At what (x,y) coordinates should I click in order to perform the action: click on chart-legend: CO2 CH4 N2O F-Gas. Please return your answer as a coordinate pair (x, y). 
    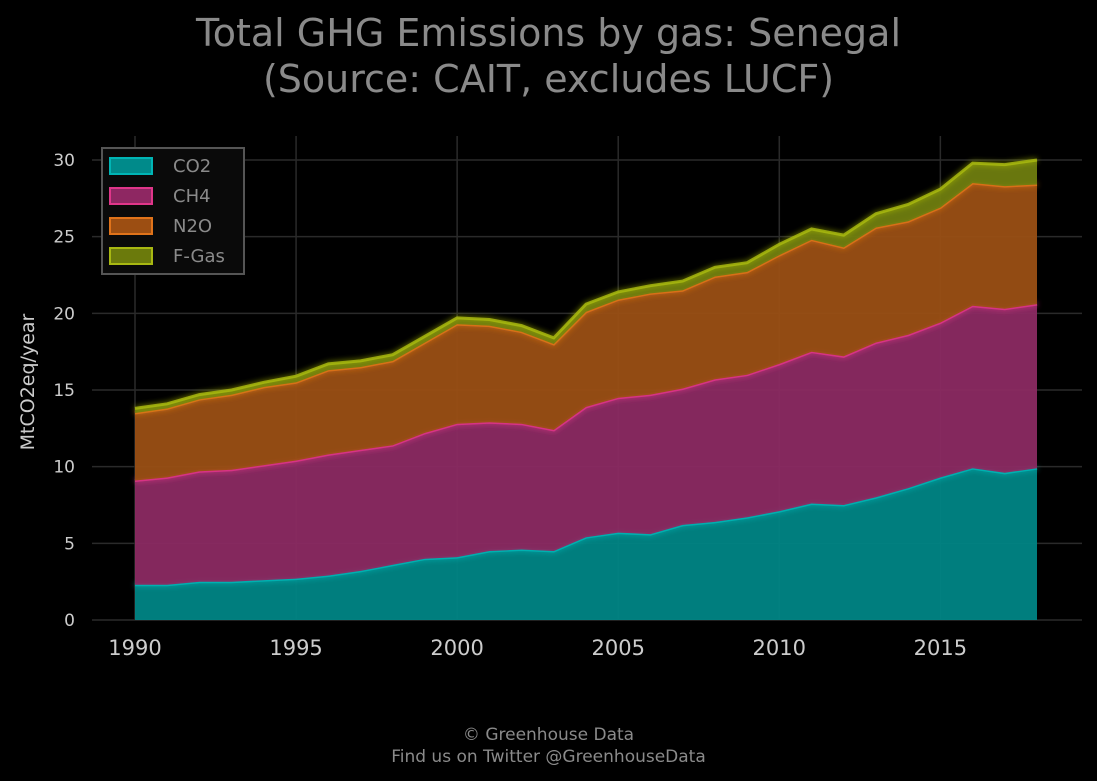
    Looking at the image, I should click on (173, 211).